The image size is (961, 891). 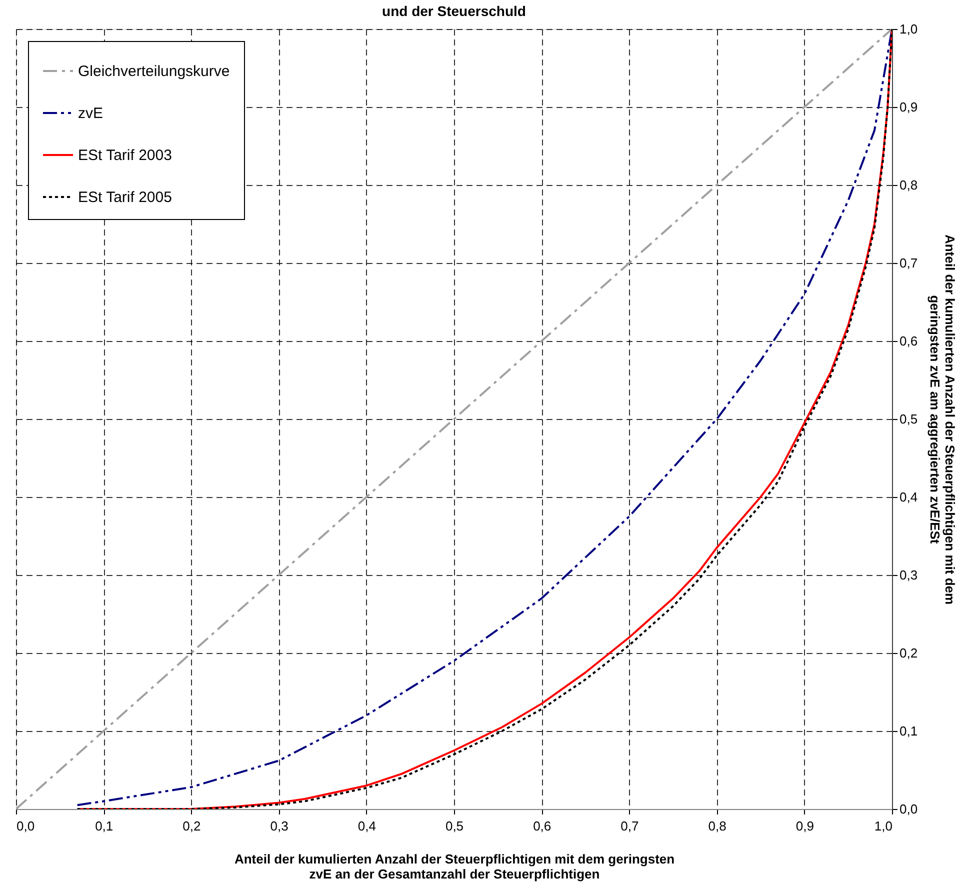 What do you see at coordinates (125, 155) in the screenshot?
I see `legend-label: ESt Tarif 2003` at bounding box center [125, 155].